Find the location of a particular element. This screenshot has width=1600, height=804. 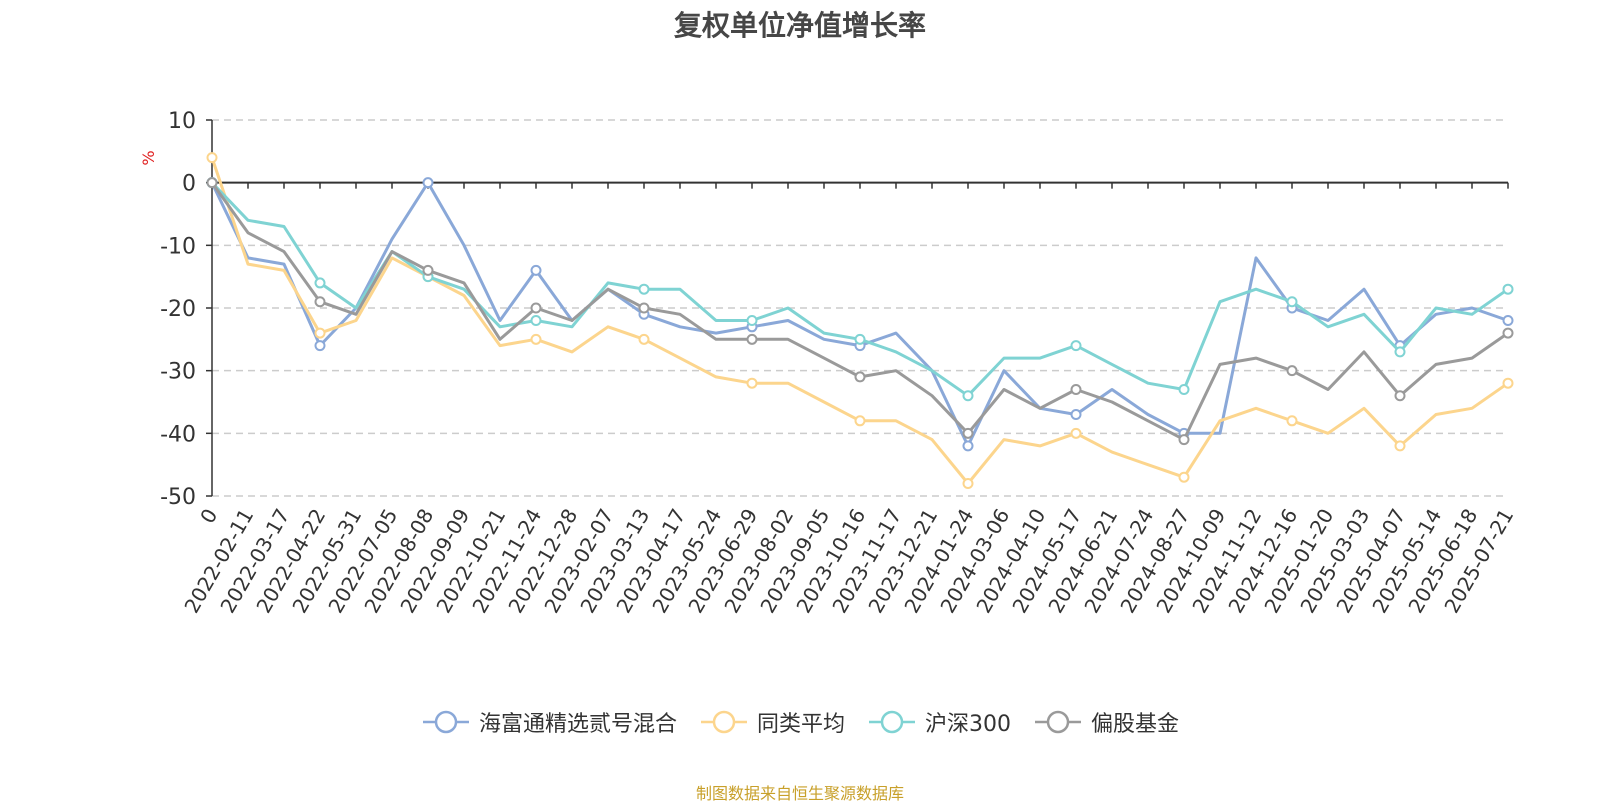

source-note: 制图数据来自恒生聚源数据库 is located at coordinates (799, 793).